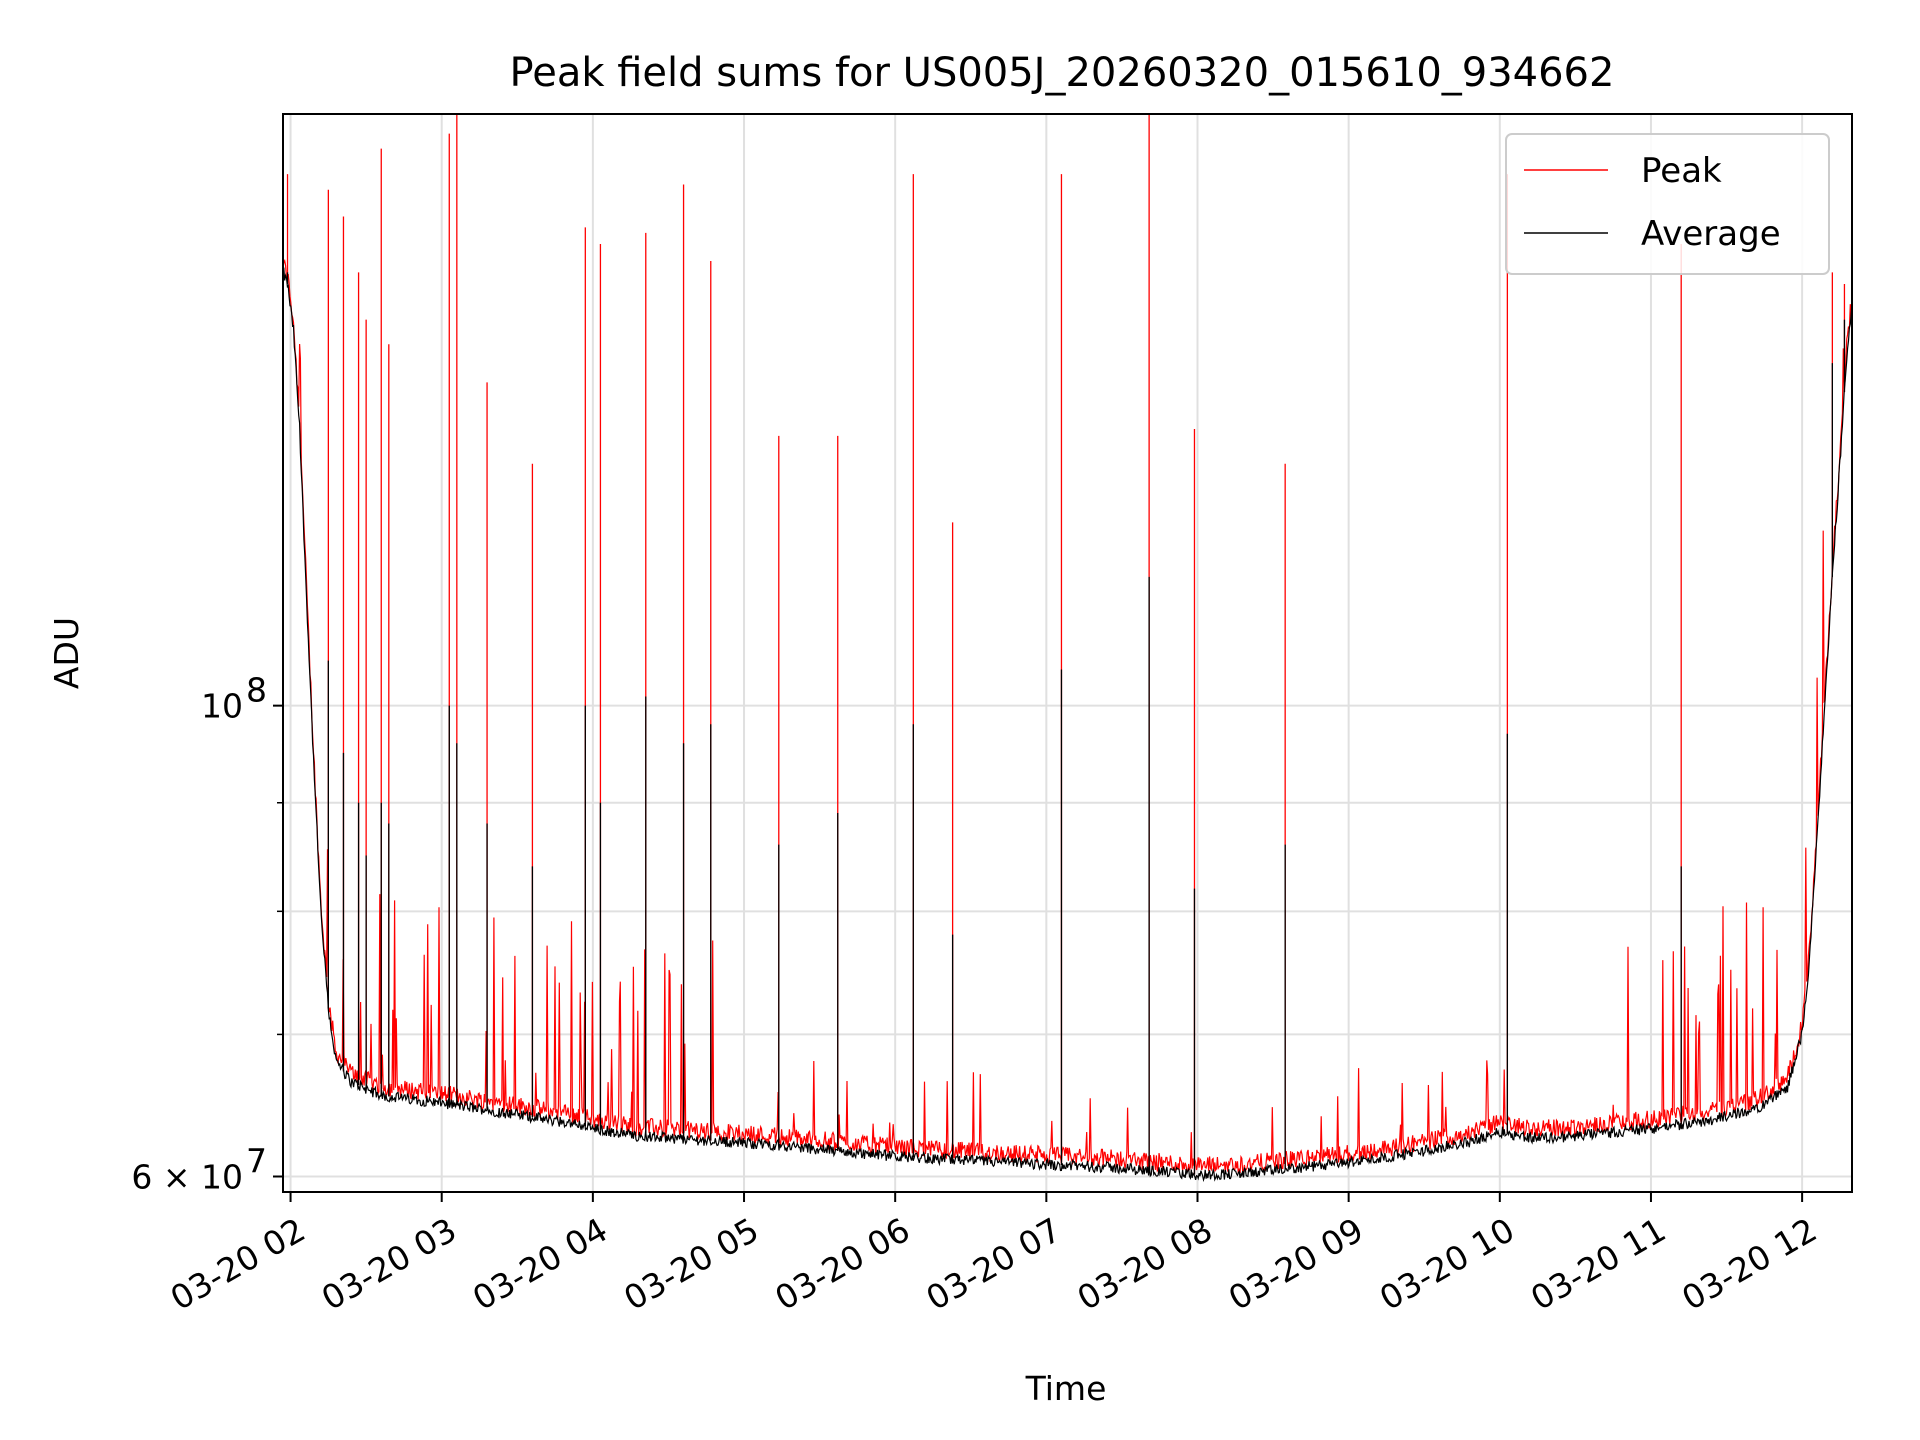  I want to click on y-axis-label: ADU, so click(66, 653).